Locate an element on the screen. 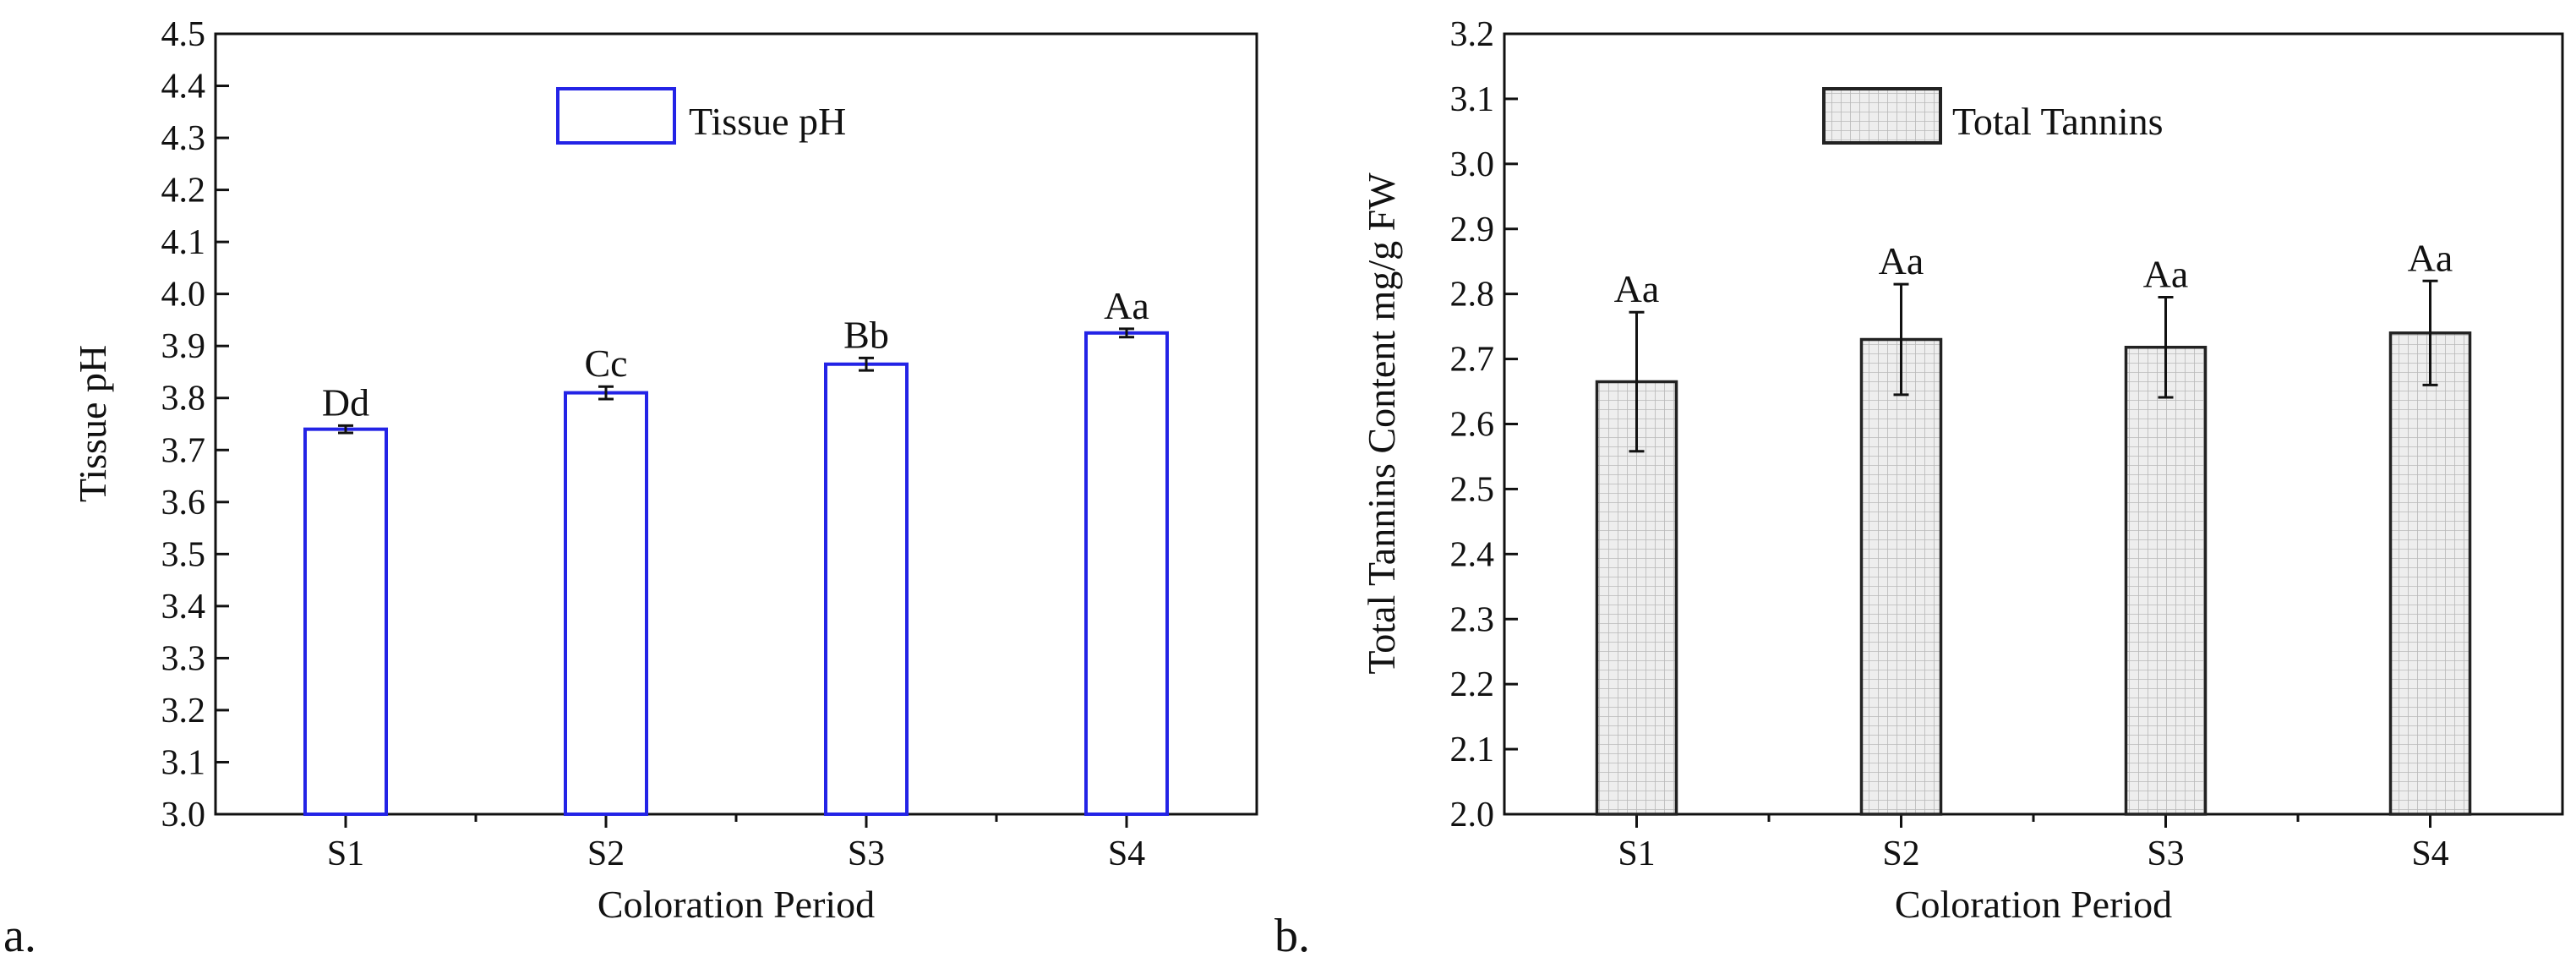  panel-a-bar-s1 is located at coordinates (345, 621).